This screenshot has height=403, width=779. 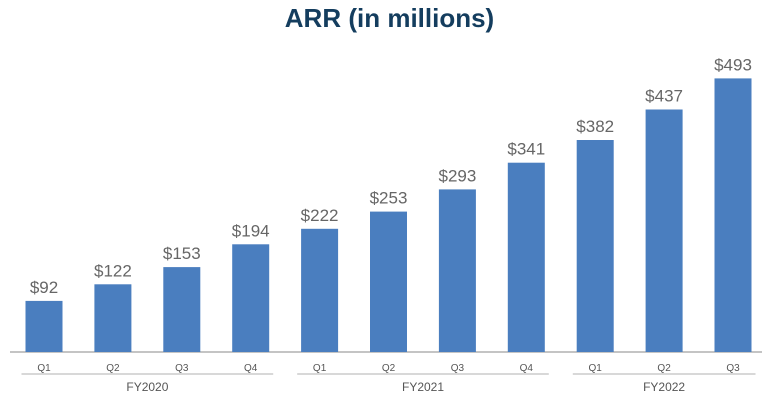 I want to click on bar-value-label: $382, so click(x=595, y=126).